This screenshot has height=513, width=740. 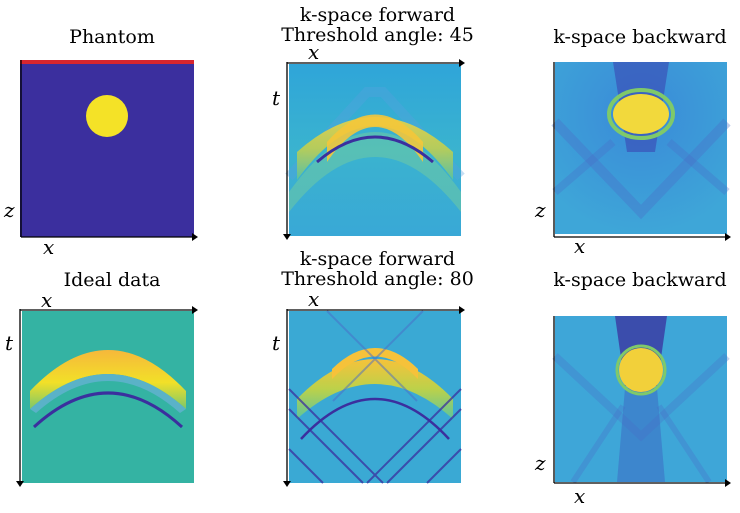 I want to click on bwd80-image, so click(x=641, y=401).